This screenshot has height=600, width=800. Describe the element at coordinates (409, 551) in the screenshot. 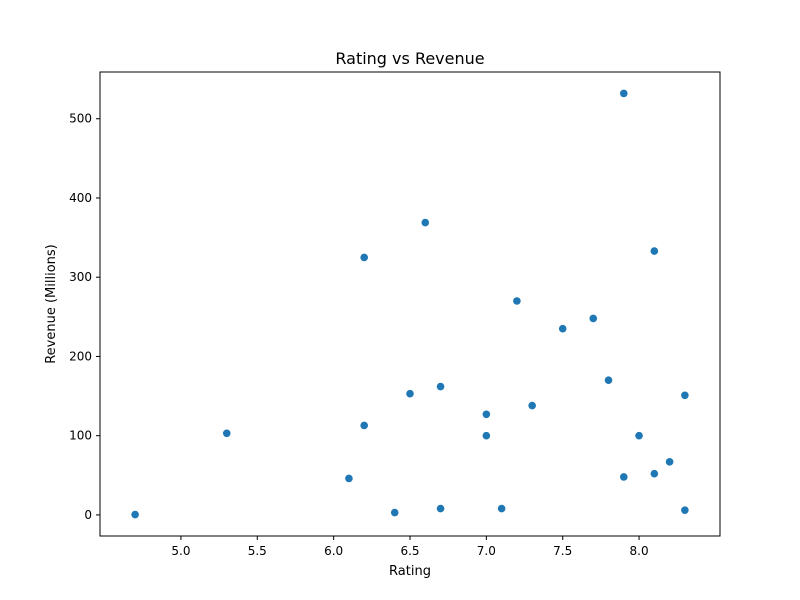

I see `x-tick-label: 6.5` at that location.